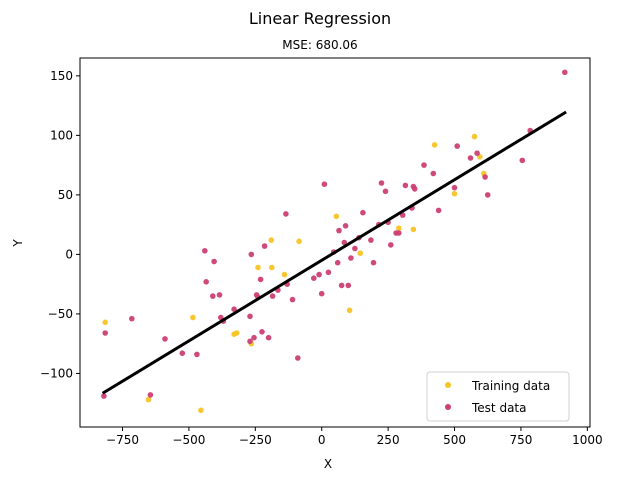  Describe the element at coordinates (448, 385) in the screenshot. I see `legend-marker-training` at that location.